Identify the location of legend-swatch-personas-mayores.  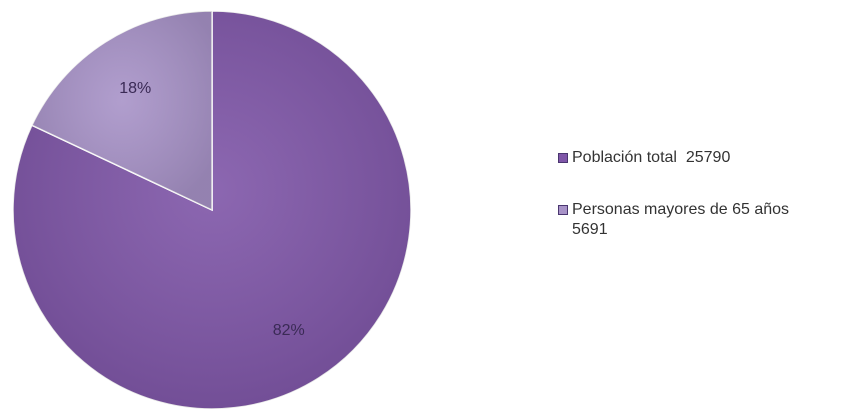
(563, 210).